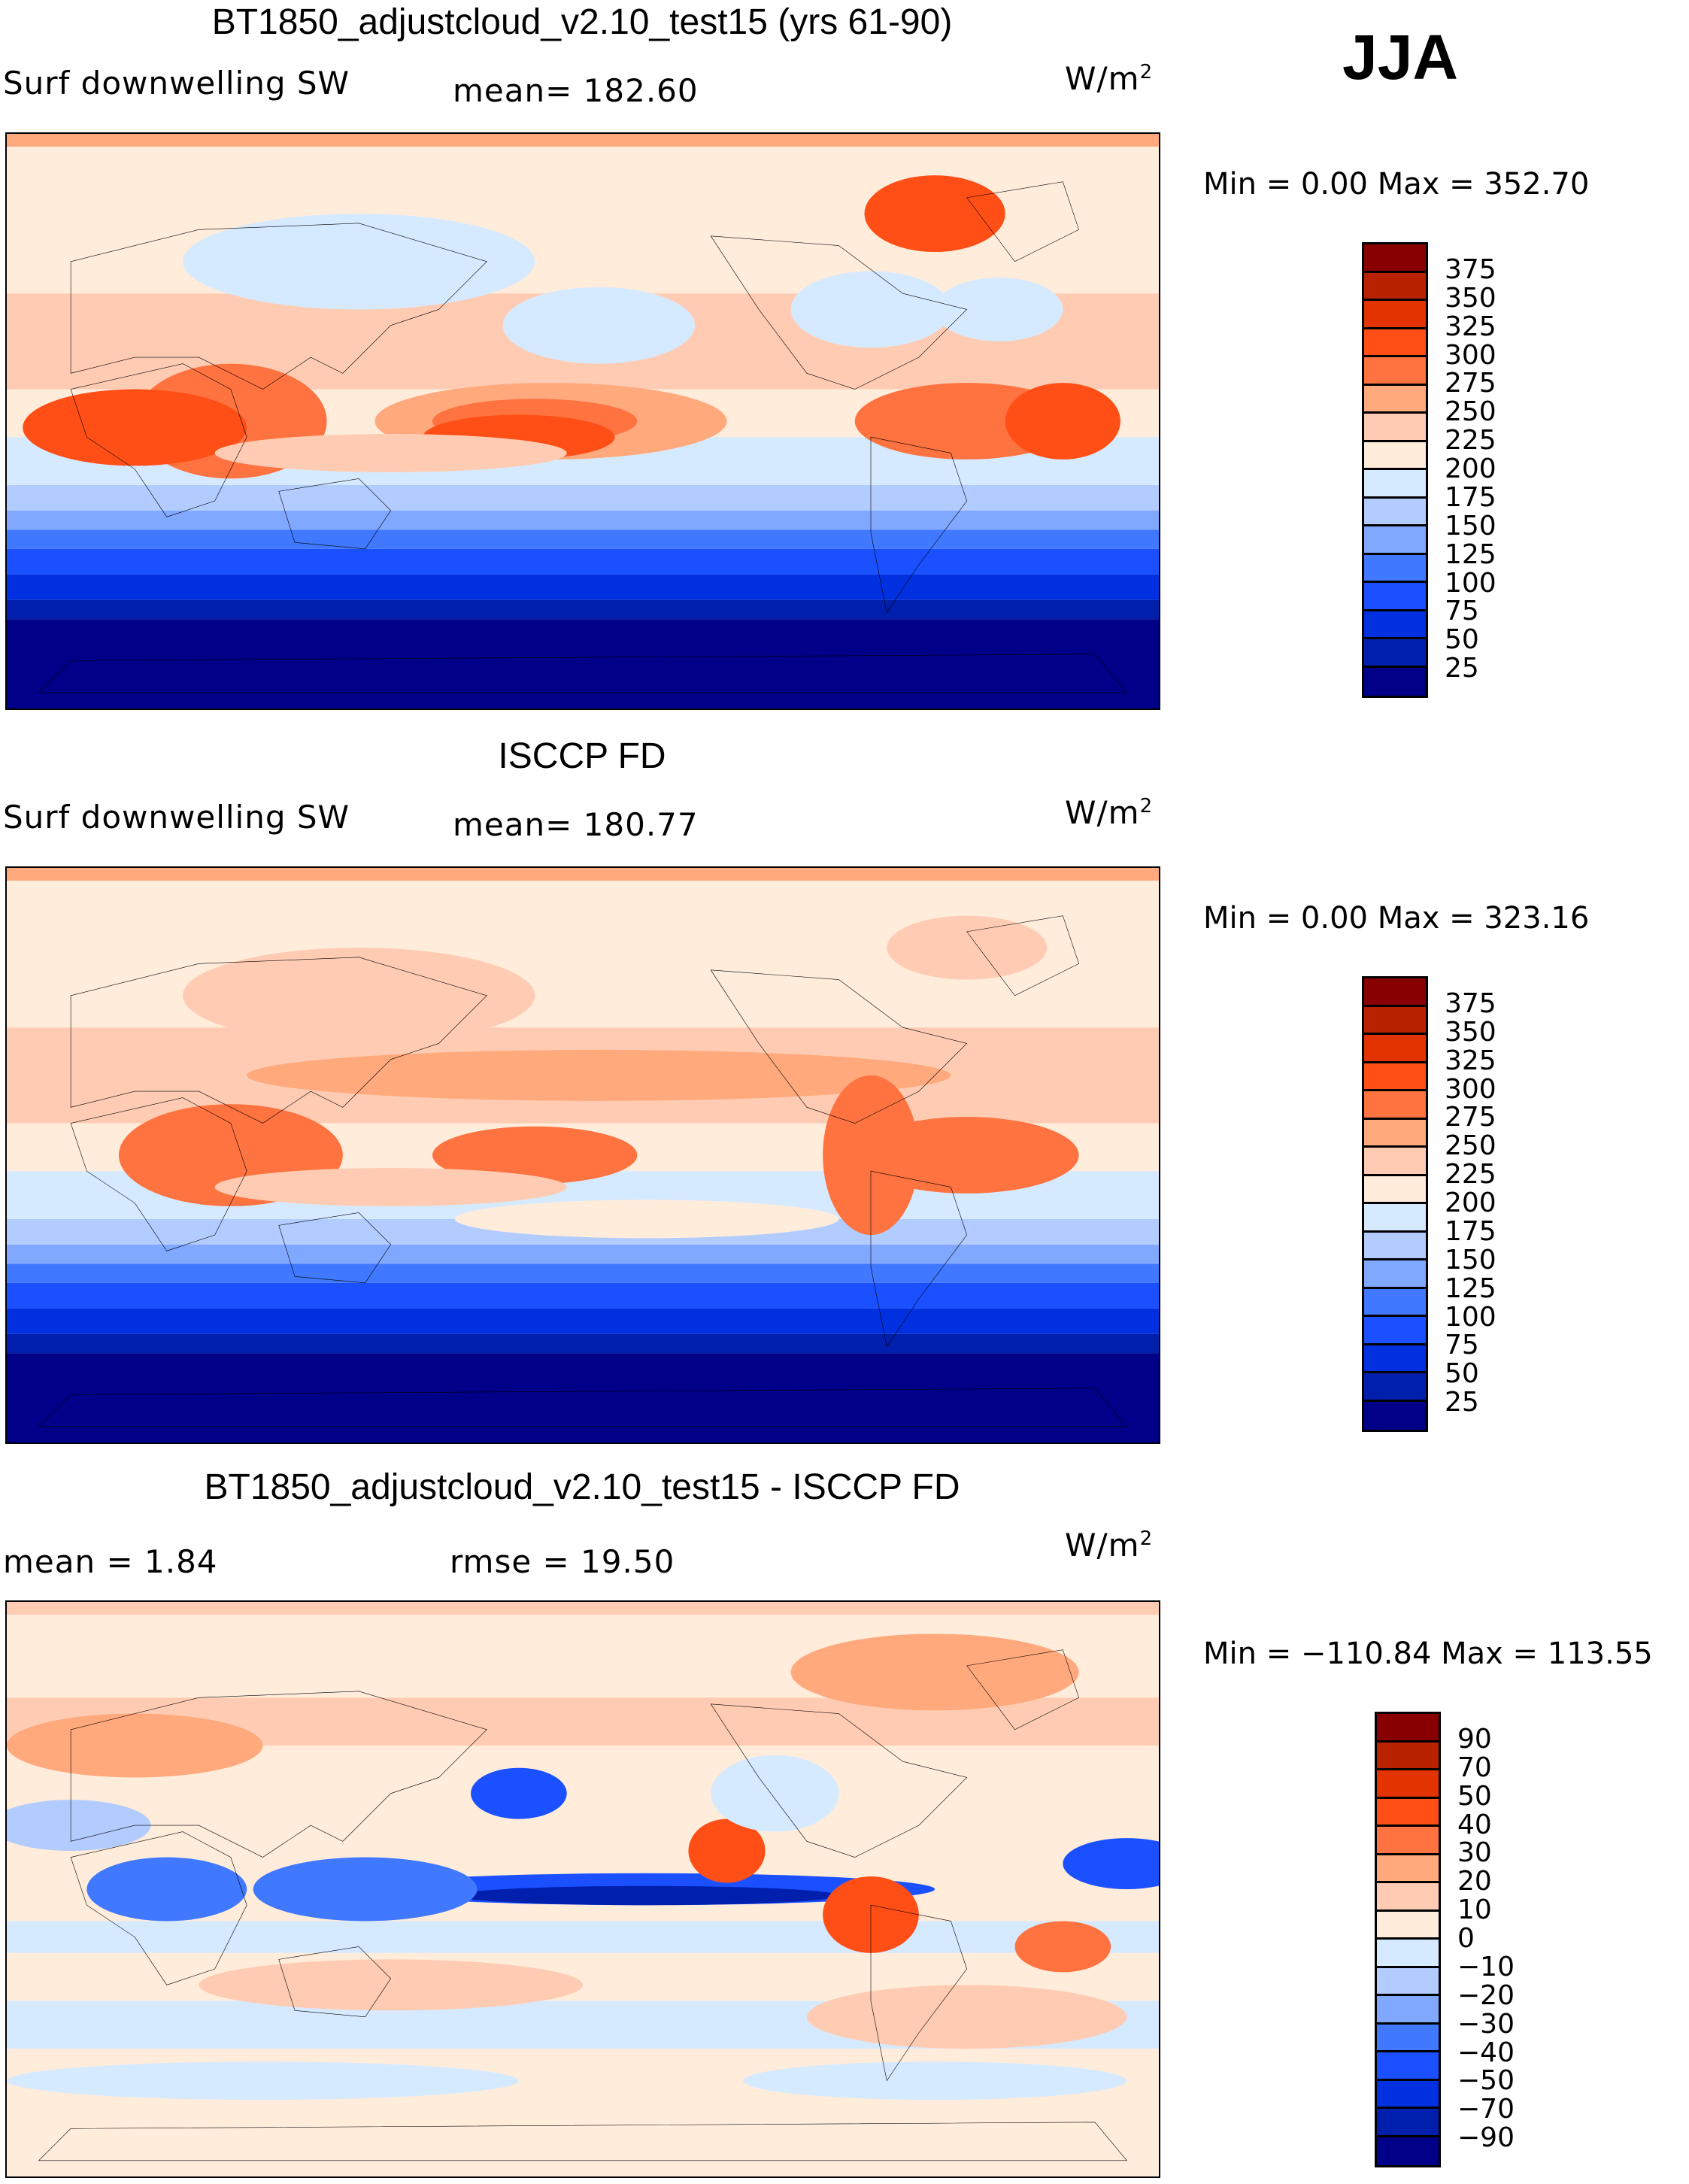 This screenshot has width=1689, height=2184. What do you see at coordinates (1470, 269) in the screenshot?
I see `colorbar-tick-label: 375` at bounding box center [1470, 269].